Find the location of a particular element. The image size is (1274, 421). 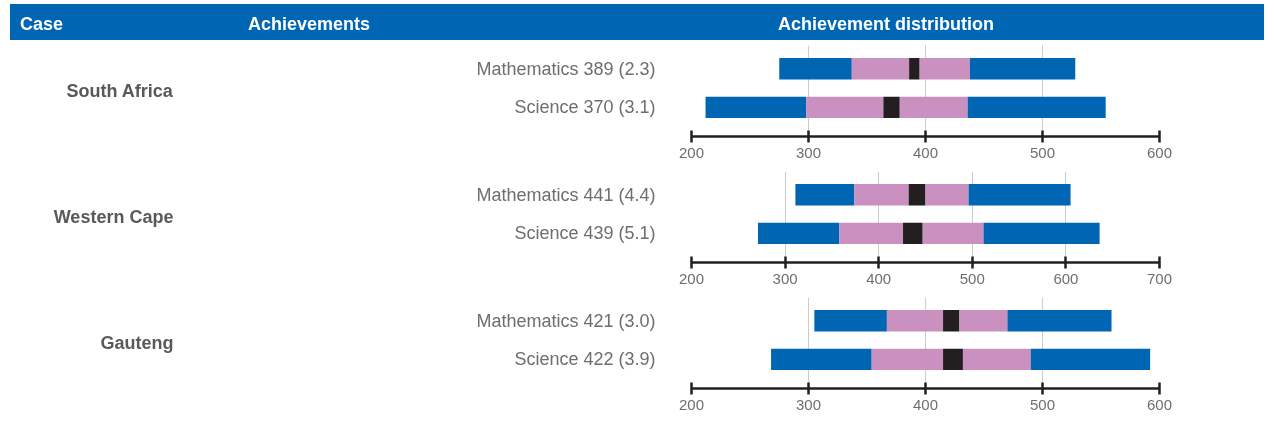

x-tick-label: 700 is located at coordinates (1159, 278).